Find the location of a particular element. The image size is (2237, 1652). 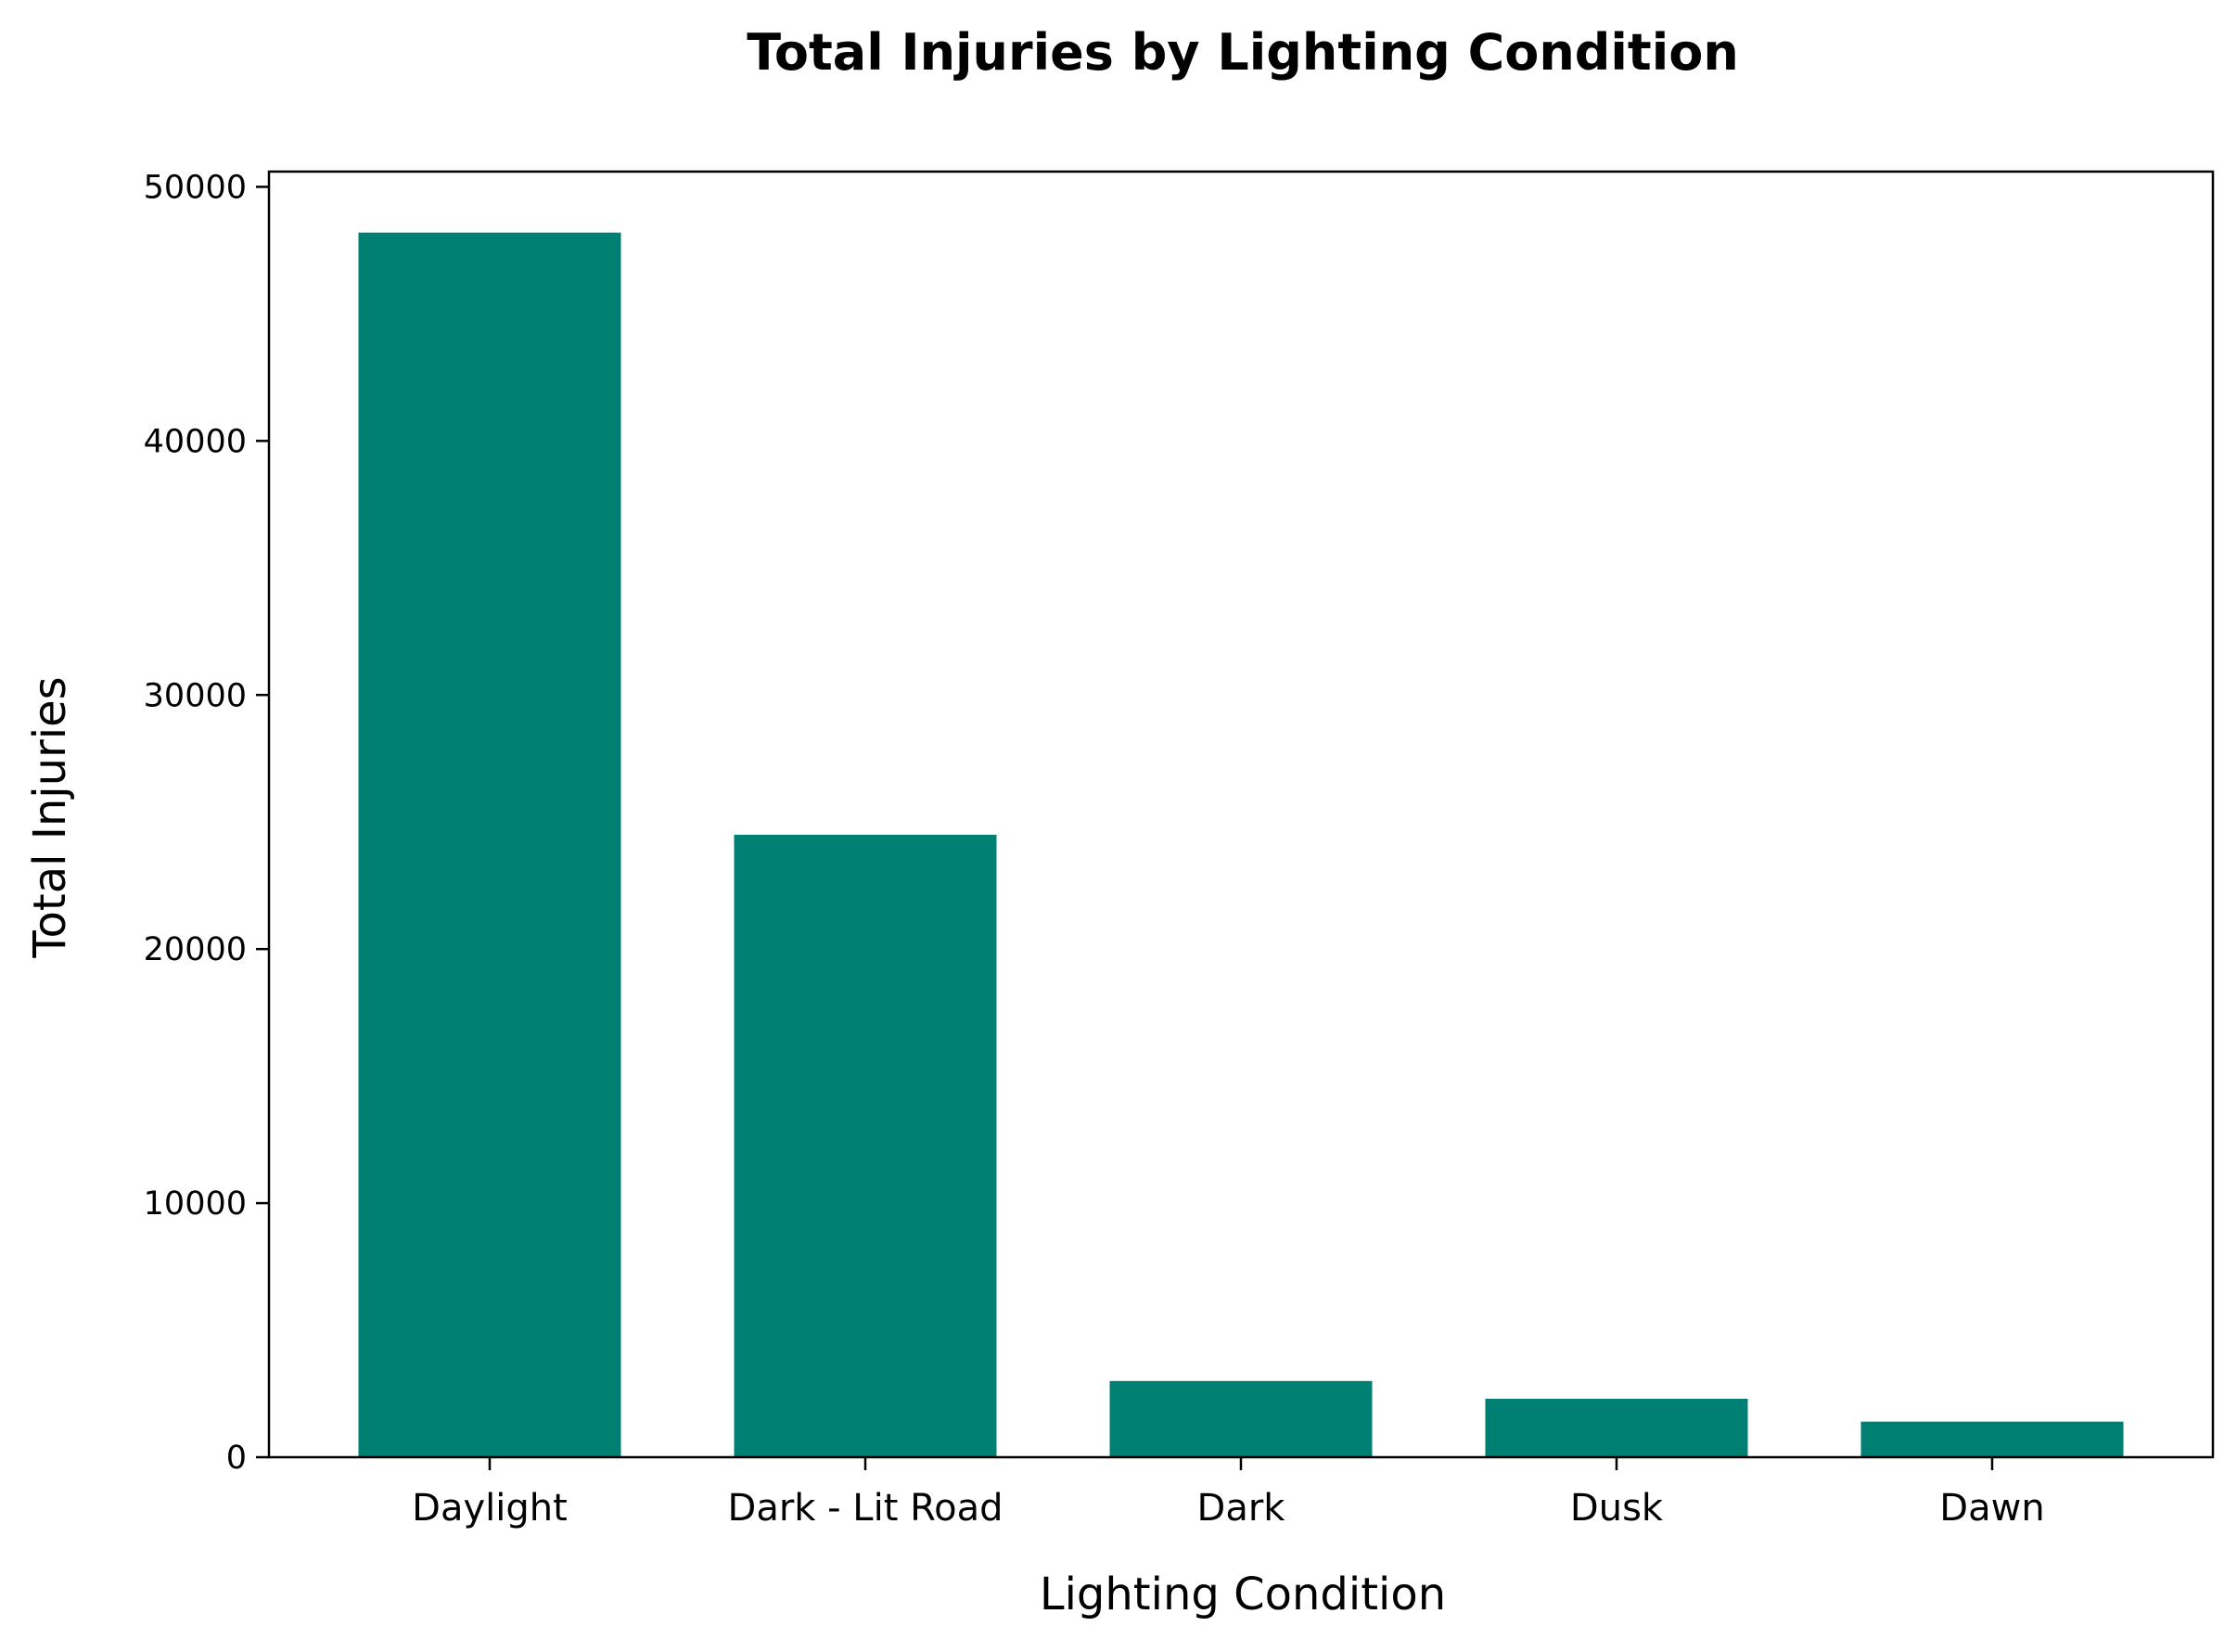

y-tick-label: 50000 is located at coordinates (195, 187).